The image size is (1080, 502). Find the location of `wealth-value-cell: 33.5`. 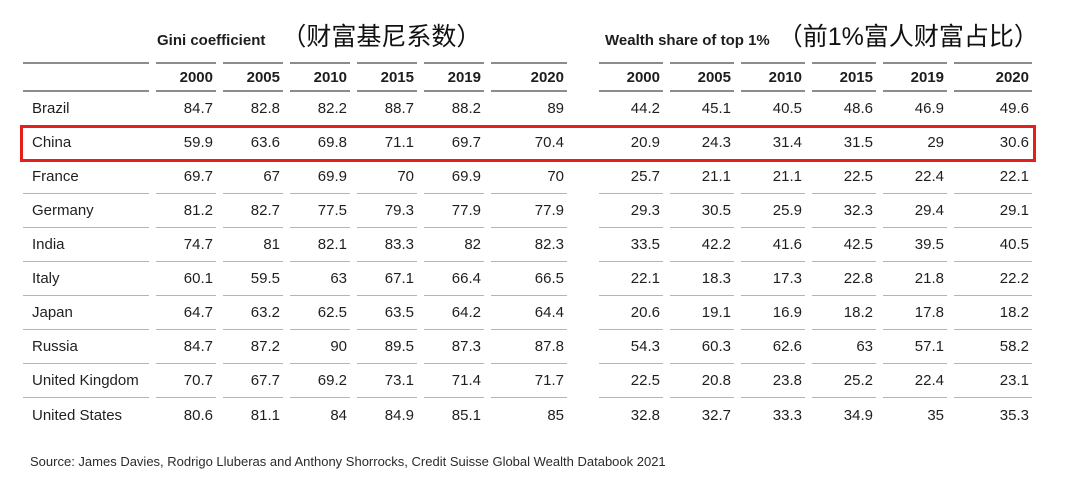

wealth-value-cell: 33.5 is located at coordinates (631, 245).